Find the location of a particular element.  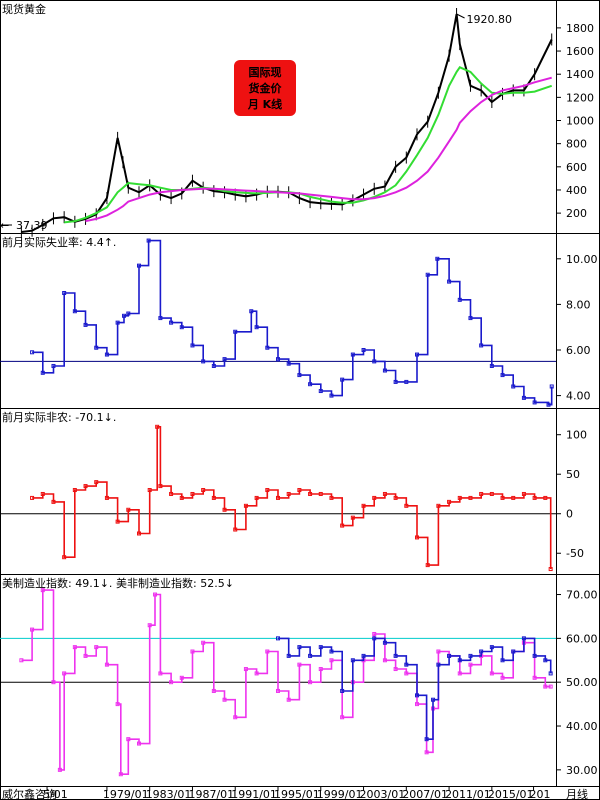

y-tick-label: 1200 is located at coordinates (580, 97).